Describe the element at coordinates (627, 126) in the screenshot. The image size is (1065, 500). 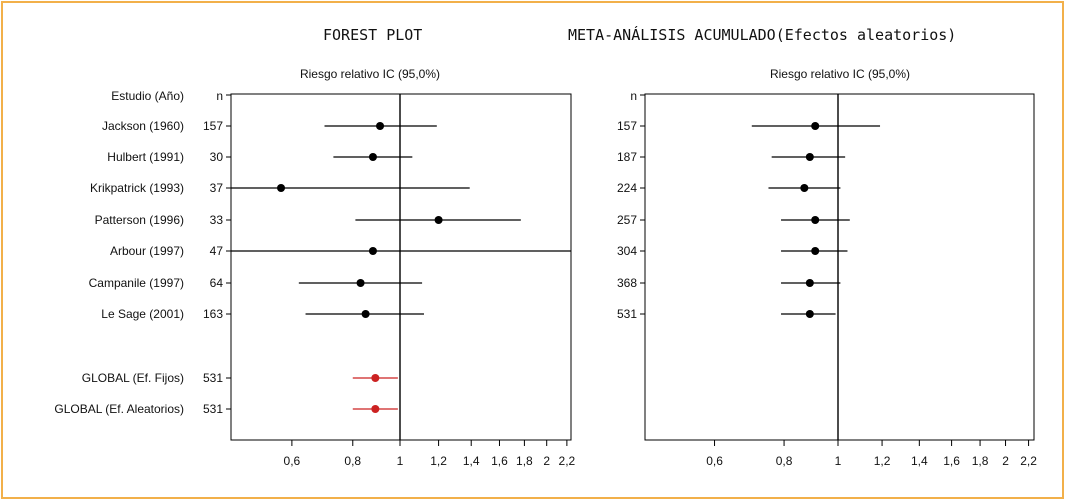
I see `right-n-value: 157` at that location.